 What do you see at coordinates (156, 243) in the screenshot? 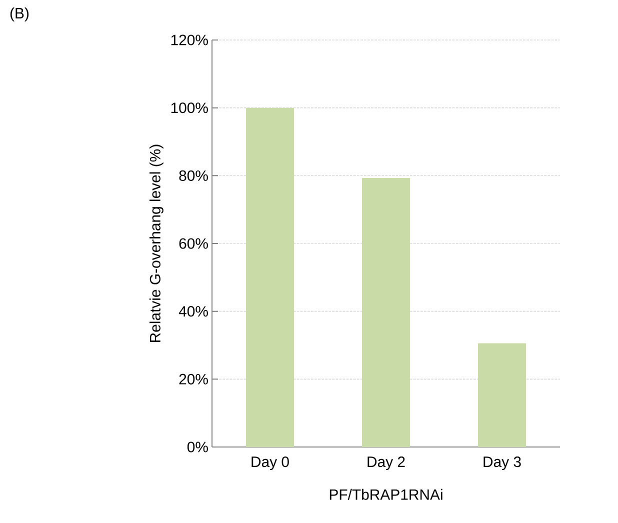
I see `y-axis-title: Relatvie G-overhang level (%)` at bounding box center [156, 243].